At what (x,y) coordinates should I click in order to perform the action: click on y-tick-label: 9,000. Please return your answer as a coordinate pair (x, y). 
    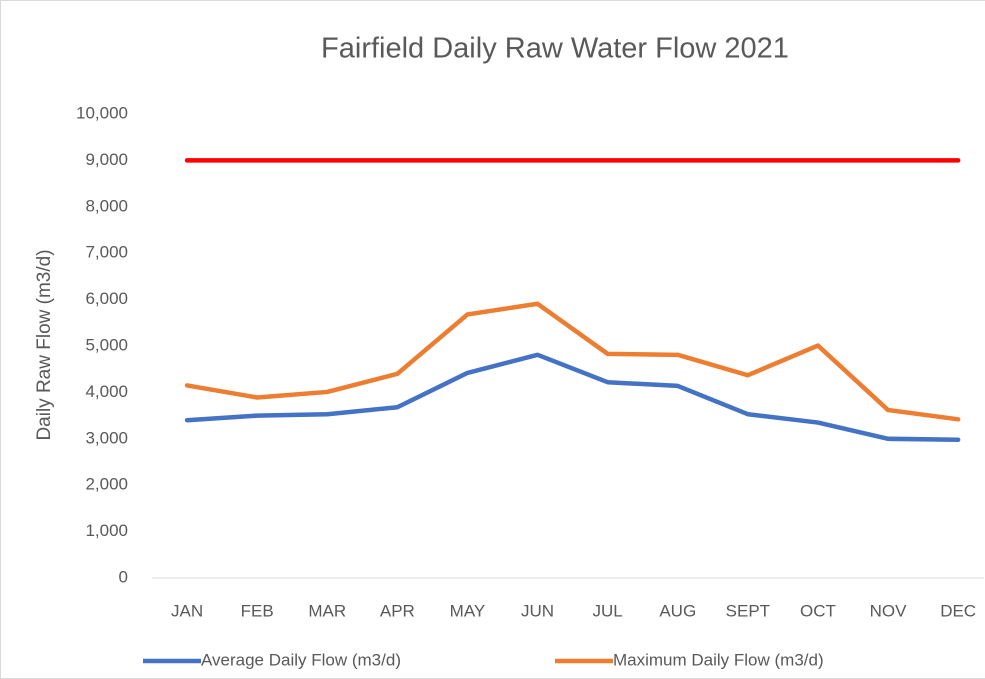
    Looking at the image, I should click on (106, 159).